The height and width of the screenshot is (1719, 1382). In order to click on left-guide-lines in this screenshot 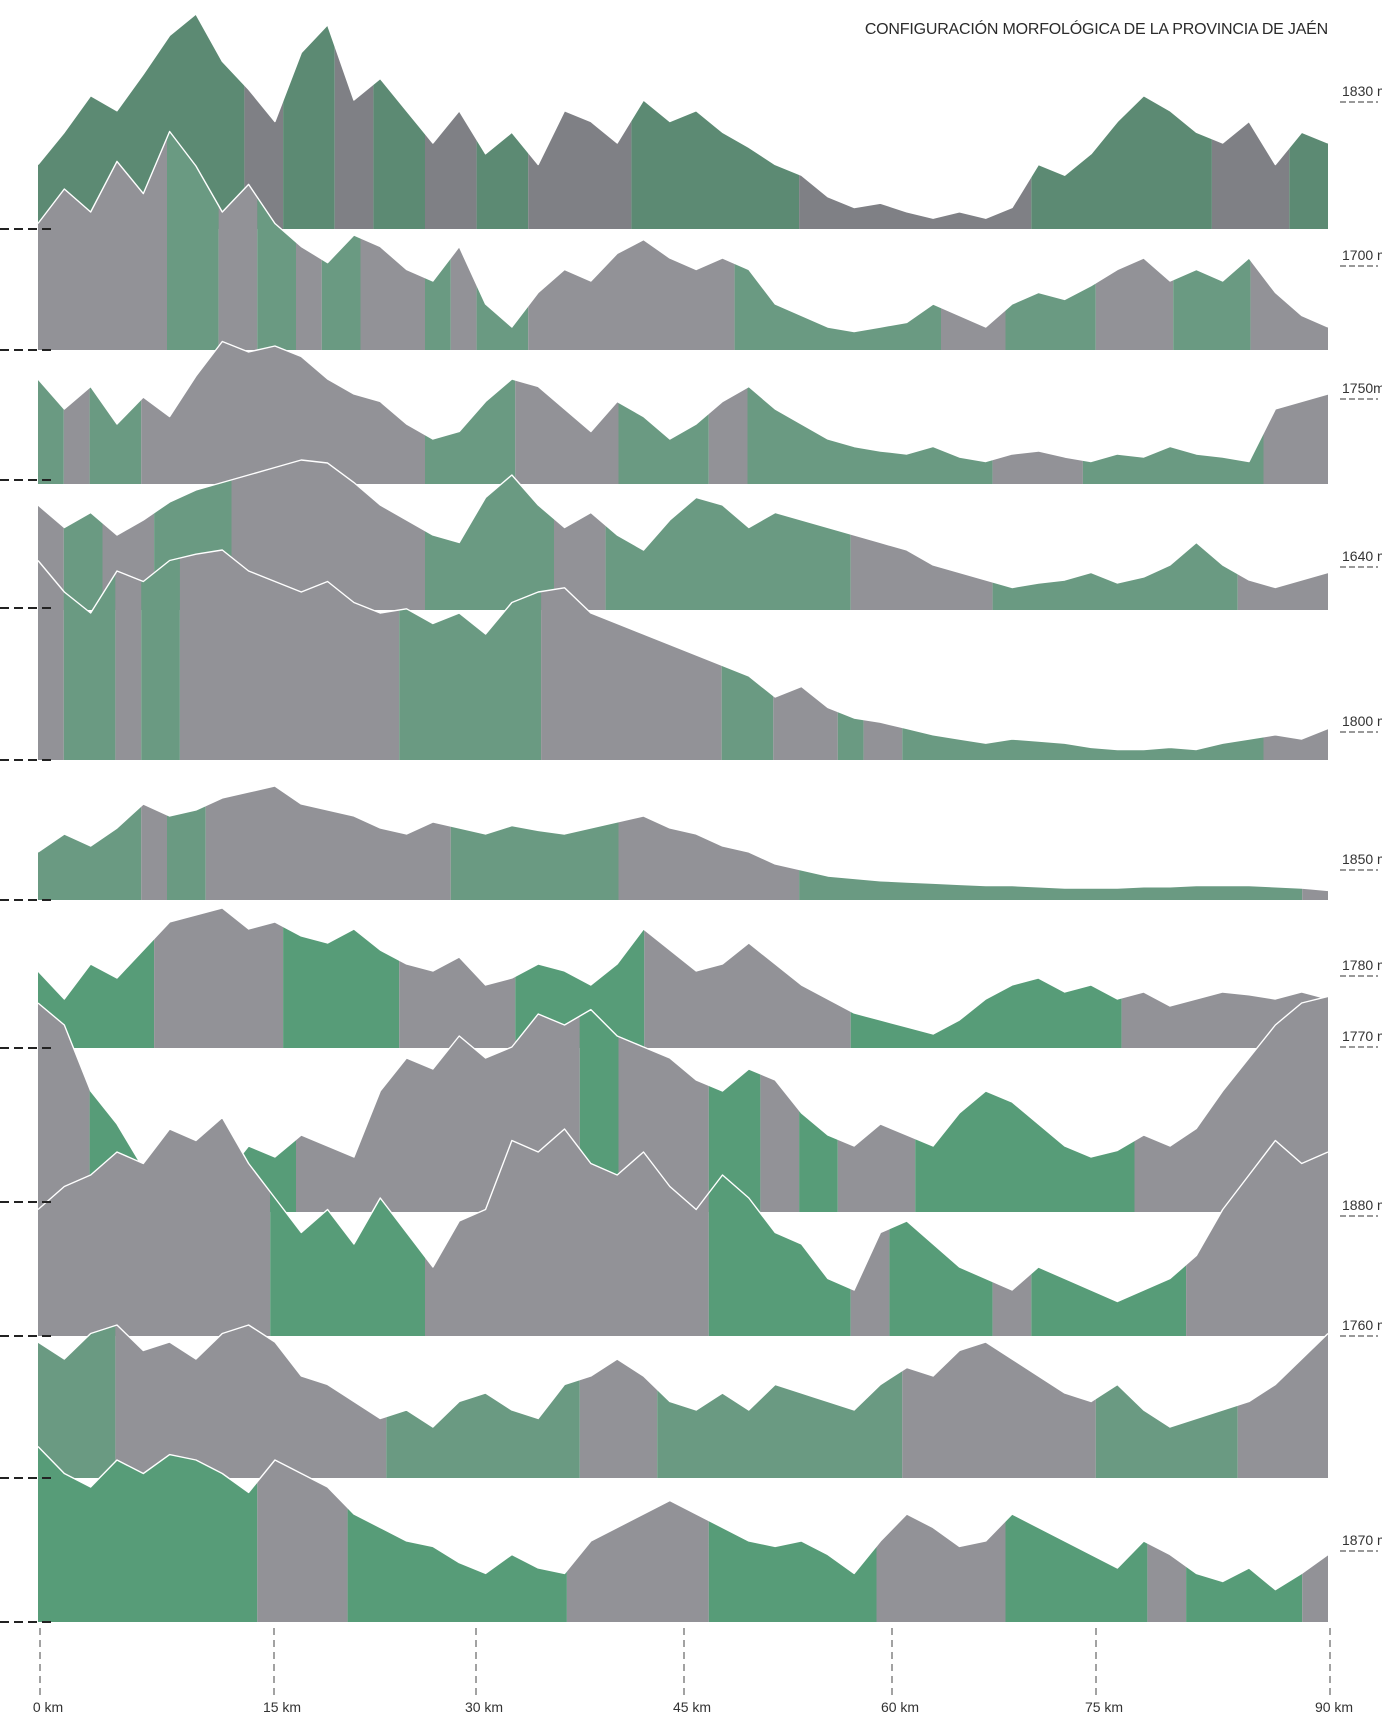, I will do `click(26, 925)`.